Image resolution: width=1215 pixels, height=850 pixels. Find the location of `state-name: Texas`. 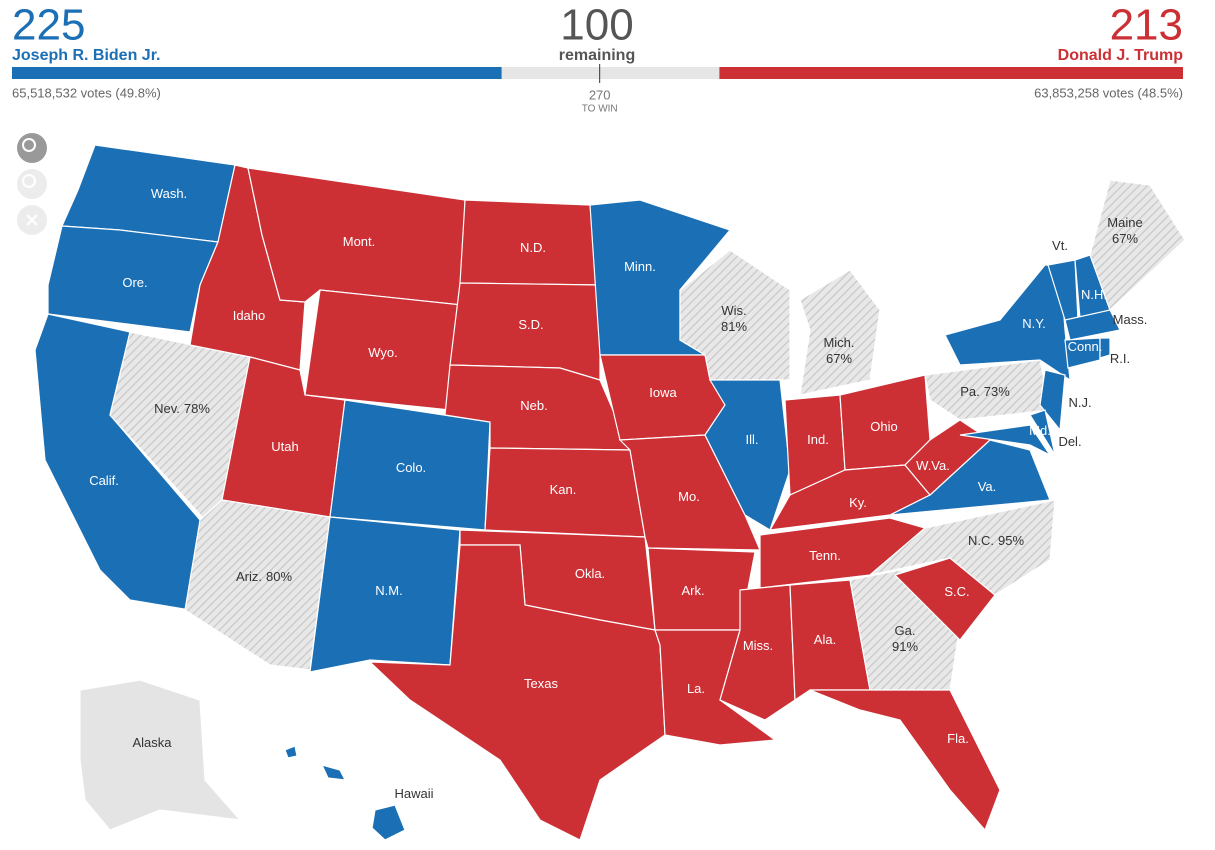

state-name: Texas is located at coordinates (541, 683).